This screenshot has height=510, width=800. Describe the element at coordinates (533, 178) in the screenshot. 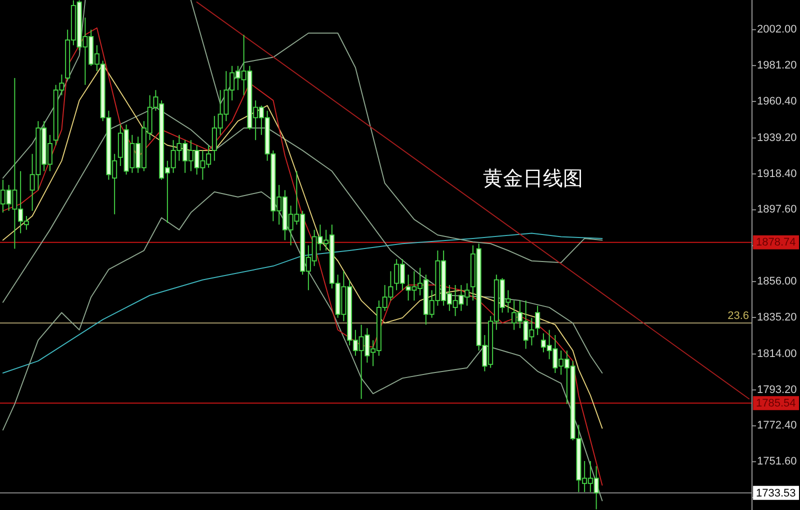

I see `text: 黄金日线图` at that location.